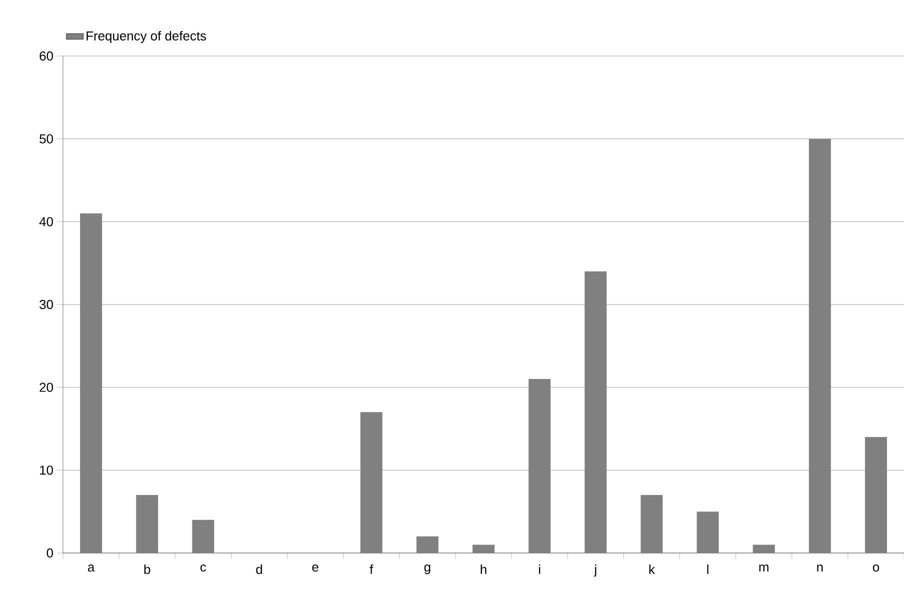 The width and height of the screenshot is (904, 600). Describe the element at coordinates (707, 569) in the screenshot. I see `x-tick-label: l` at that location.